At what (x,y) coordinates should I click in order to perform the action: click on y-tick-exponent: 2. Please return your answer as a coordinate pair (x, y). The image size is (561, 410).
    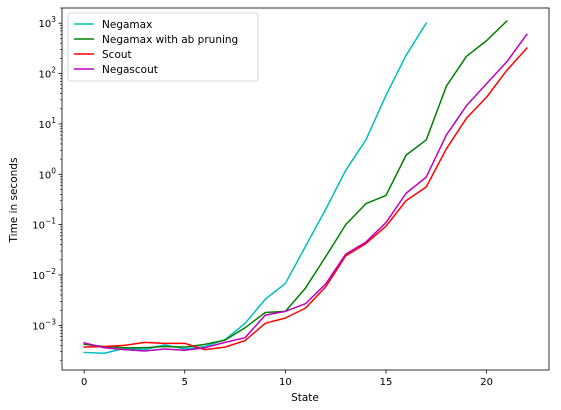
    Looking at the image, I should click on (53, 70).